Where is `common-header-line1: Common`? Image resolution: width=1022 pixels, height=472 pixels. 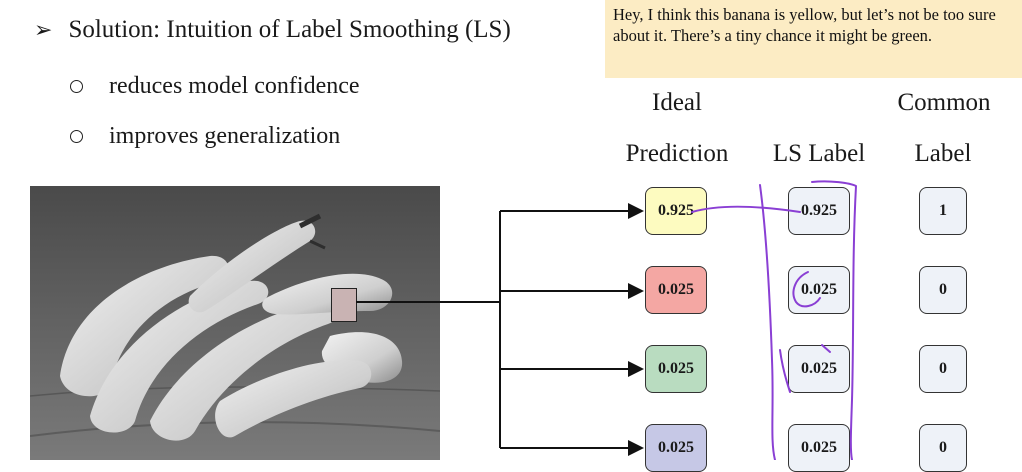
common-header-line1: Common is located at coordinates (944, 102).